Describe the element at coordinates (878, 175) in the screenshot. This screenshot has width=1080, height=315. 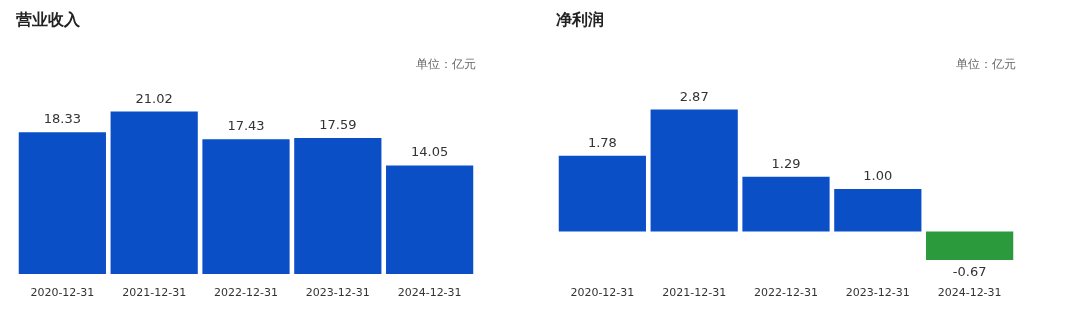
I see `data-label: 1.00` at that location.